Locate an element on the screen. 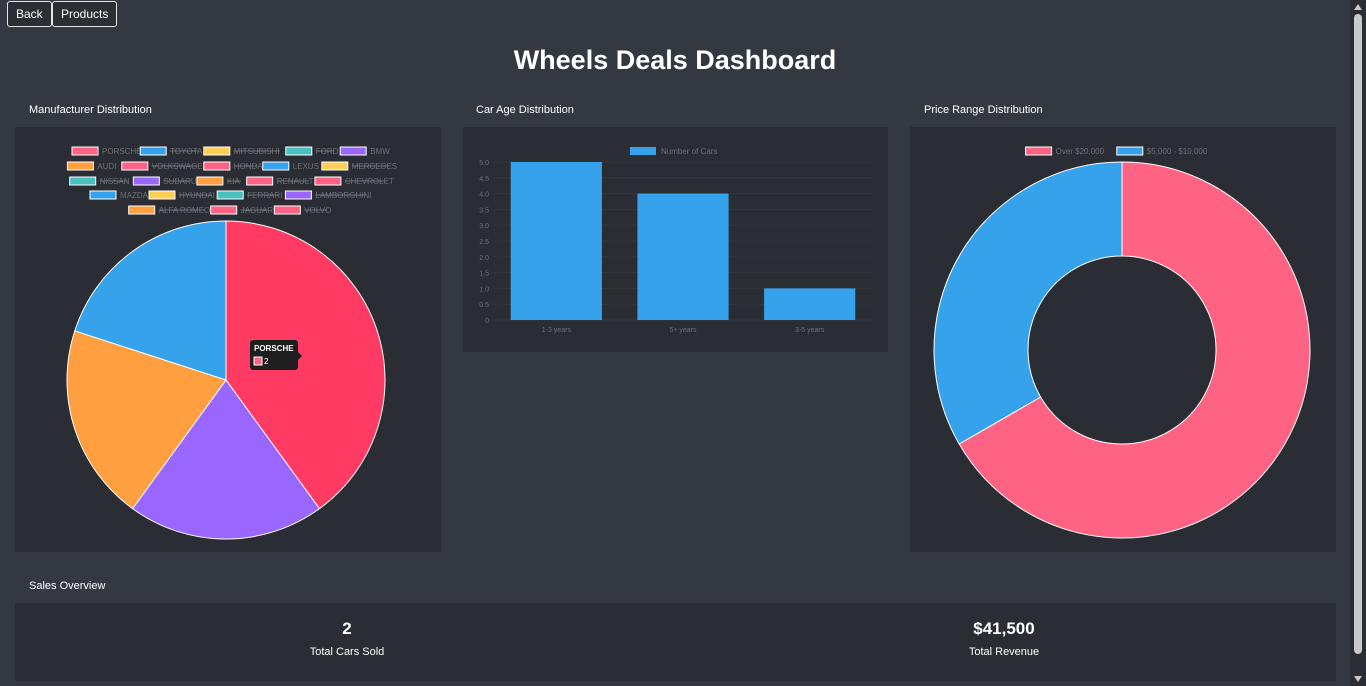 The height and width of the screenshot is (686, 1366). y-tick-label: 5.0 is located at coordinates (484, 163).